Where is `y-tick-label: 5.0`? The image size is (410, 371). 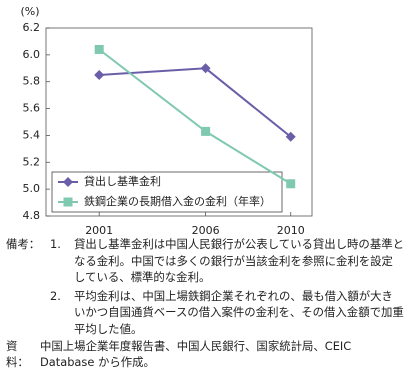
y-tick-label: 5.0 is located at coordinates (32, 188).